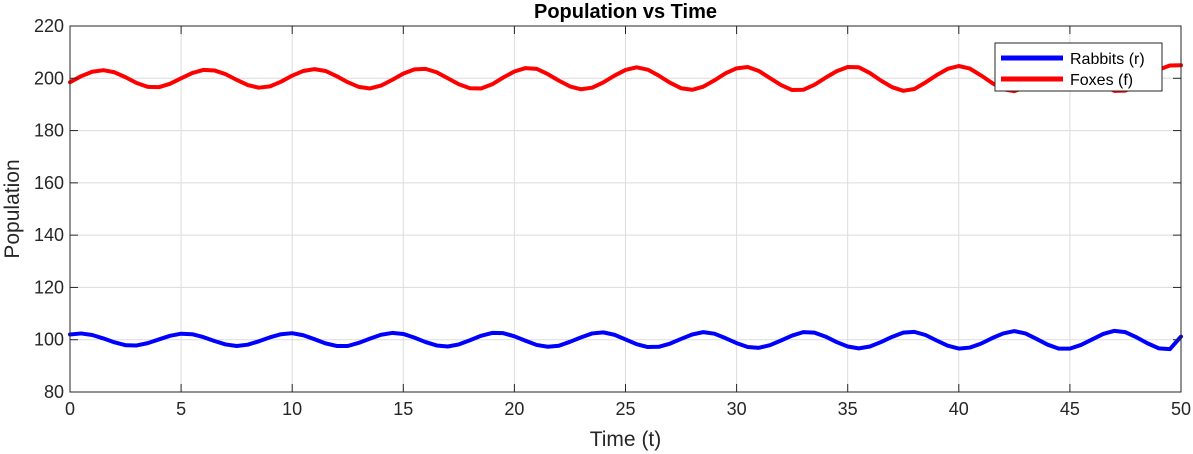 Image resolution: width=1193 pixels, height=454 pixels. I want to click on x-tick-label: 10, so click(292, 409).